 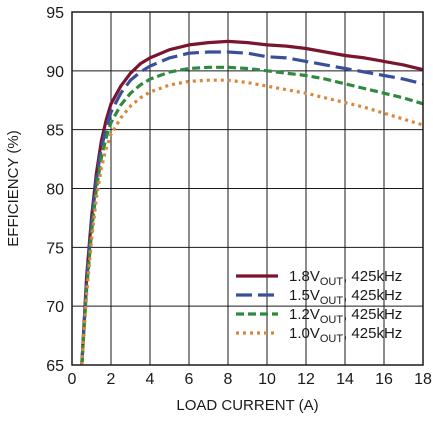 What do you see at coordinates (267, 379) in the screenshot?
I see `x-tick-label: 10` at bounding box center [267, 379].